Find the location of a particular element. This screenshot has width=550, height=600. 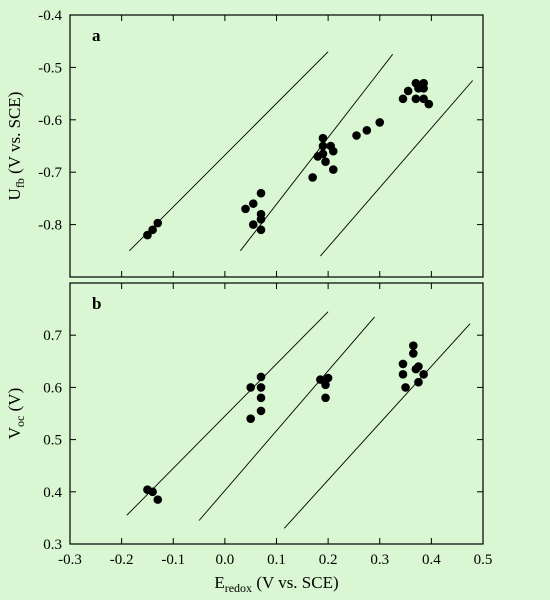

y-tick-label: -0.8 is located at coordinates (50, 226).